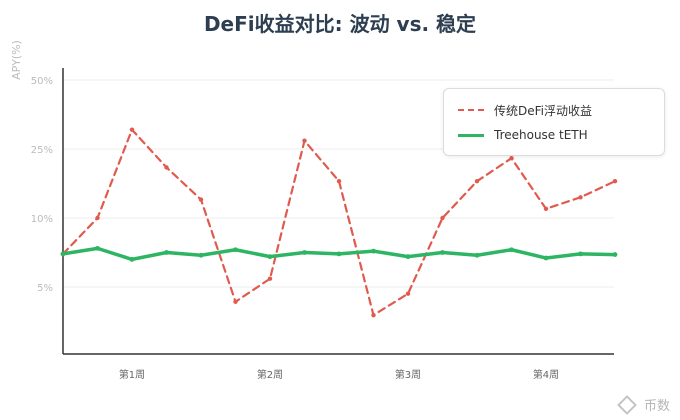 The height and width of the screenshot is (420, 680). I want to click on x-tick-label: 第4周, so click(546, 374).